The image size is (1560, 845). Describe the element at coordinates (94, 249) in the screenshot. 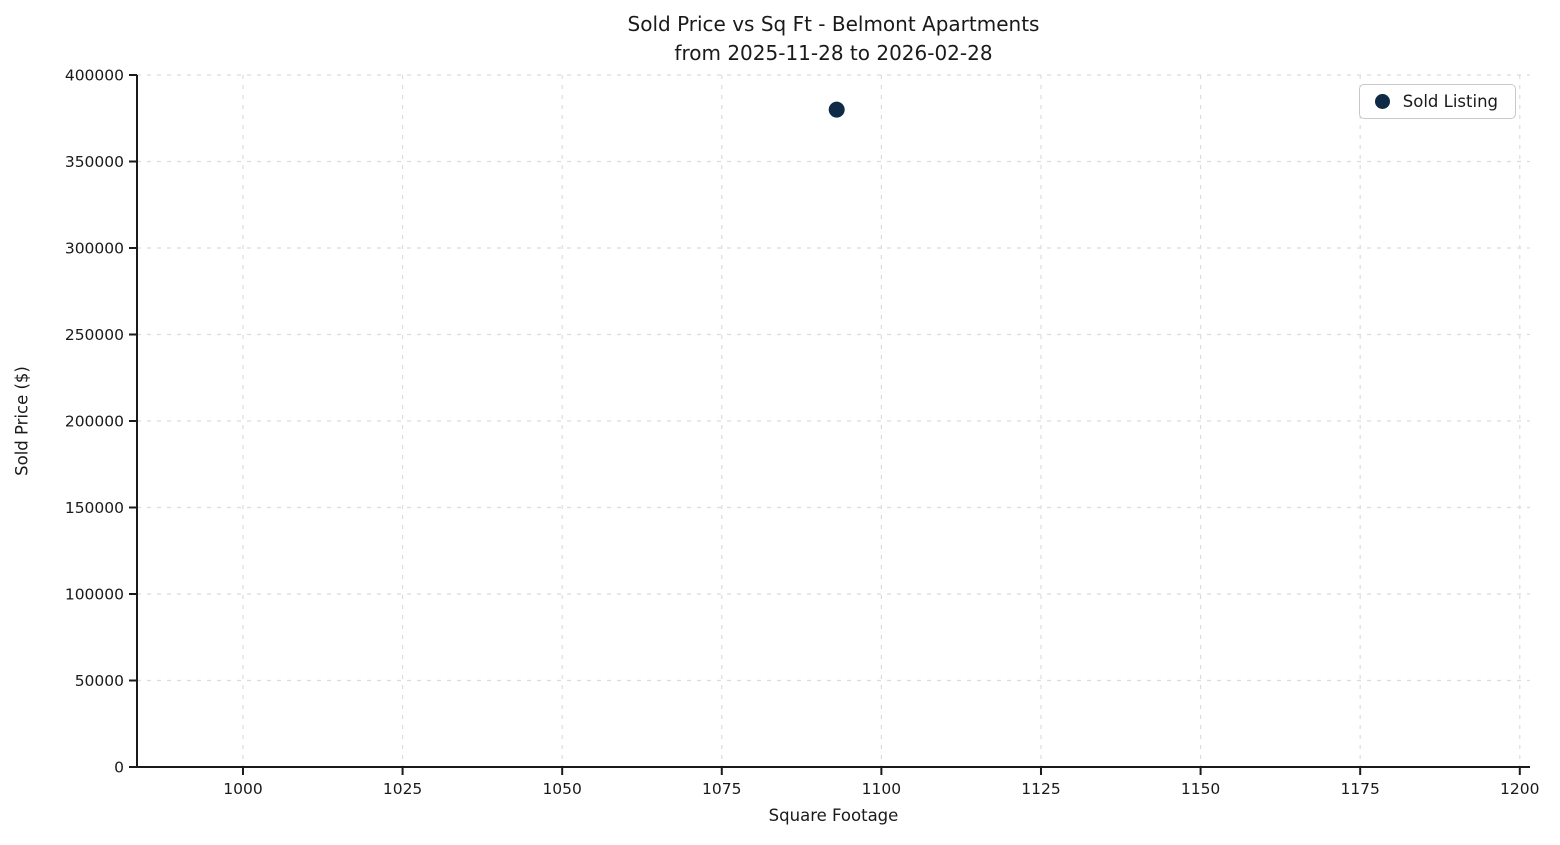

I see `y-tick-label: 300000` at that location.